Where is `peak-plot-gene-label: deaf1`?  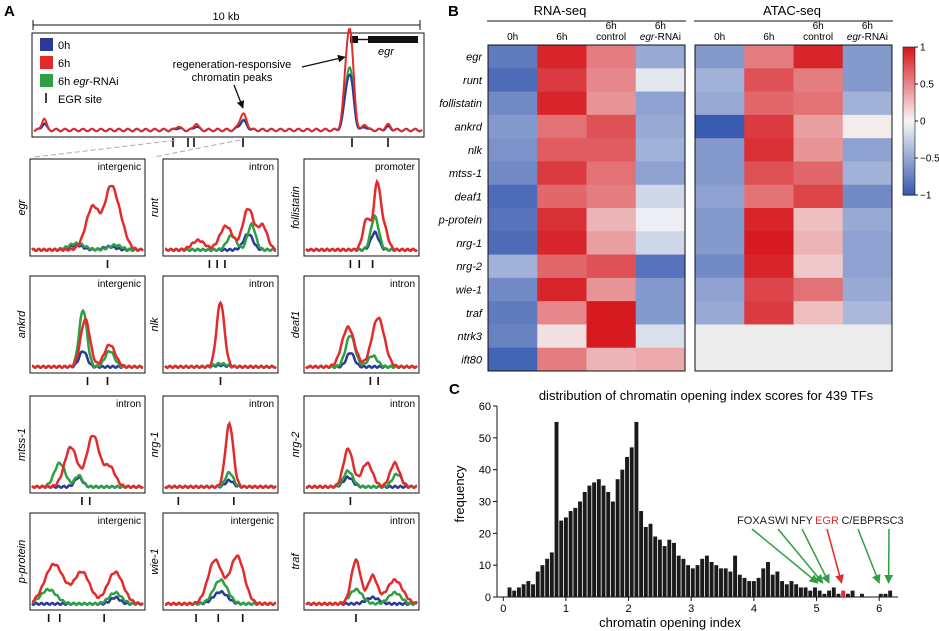 peak-plot-gene-label: deaf1 is located at coordinates (296, 325).